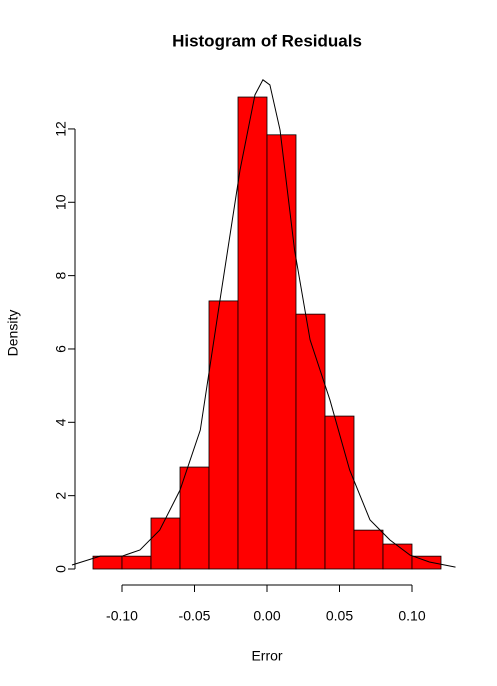  What do you see at coordinates (61, 422) in the screenshot?
I see `y-tick-label: 4` at bounding box center [61, 422].